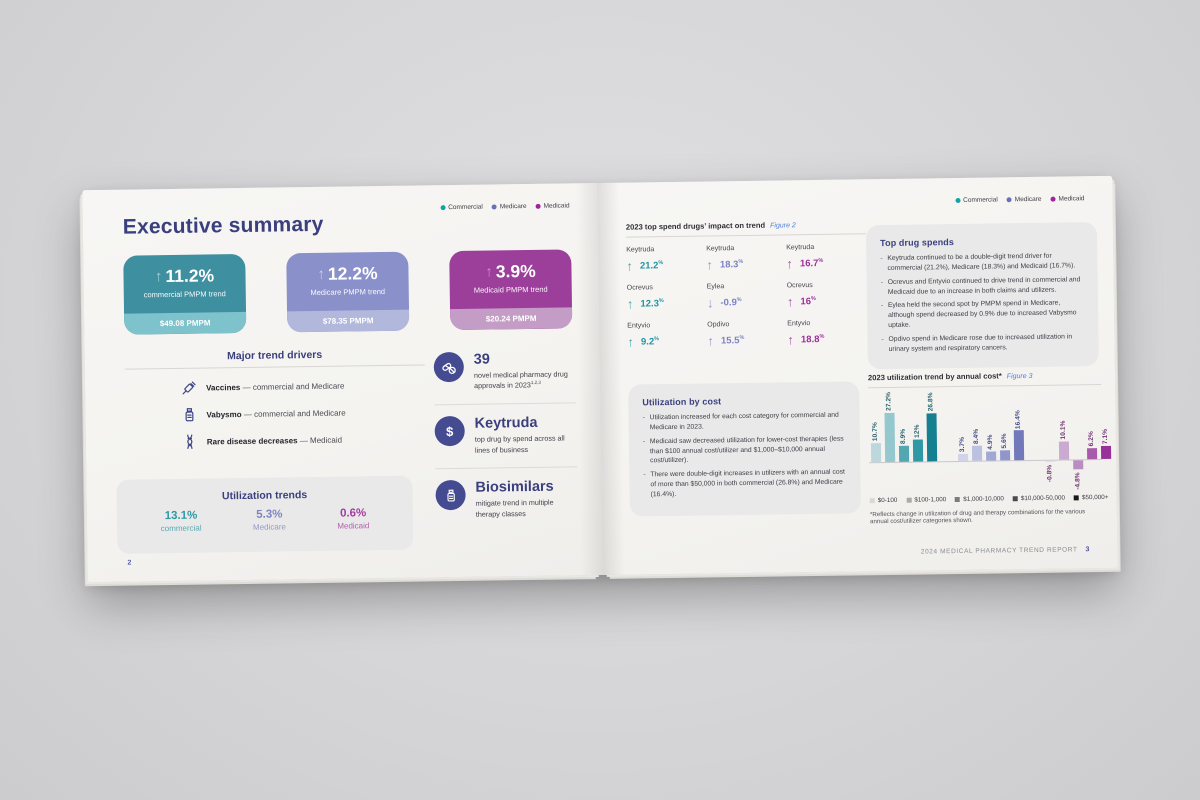 Image resolution: width=1200 pixels, height=800 pixels. Describe the element at coordinates (799, 324) in the screenshot. I see `drug-name: Entyvio` at that location.